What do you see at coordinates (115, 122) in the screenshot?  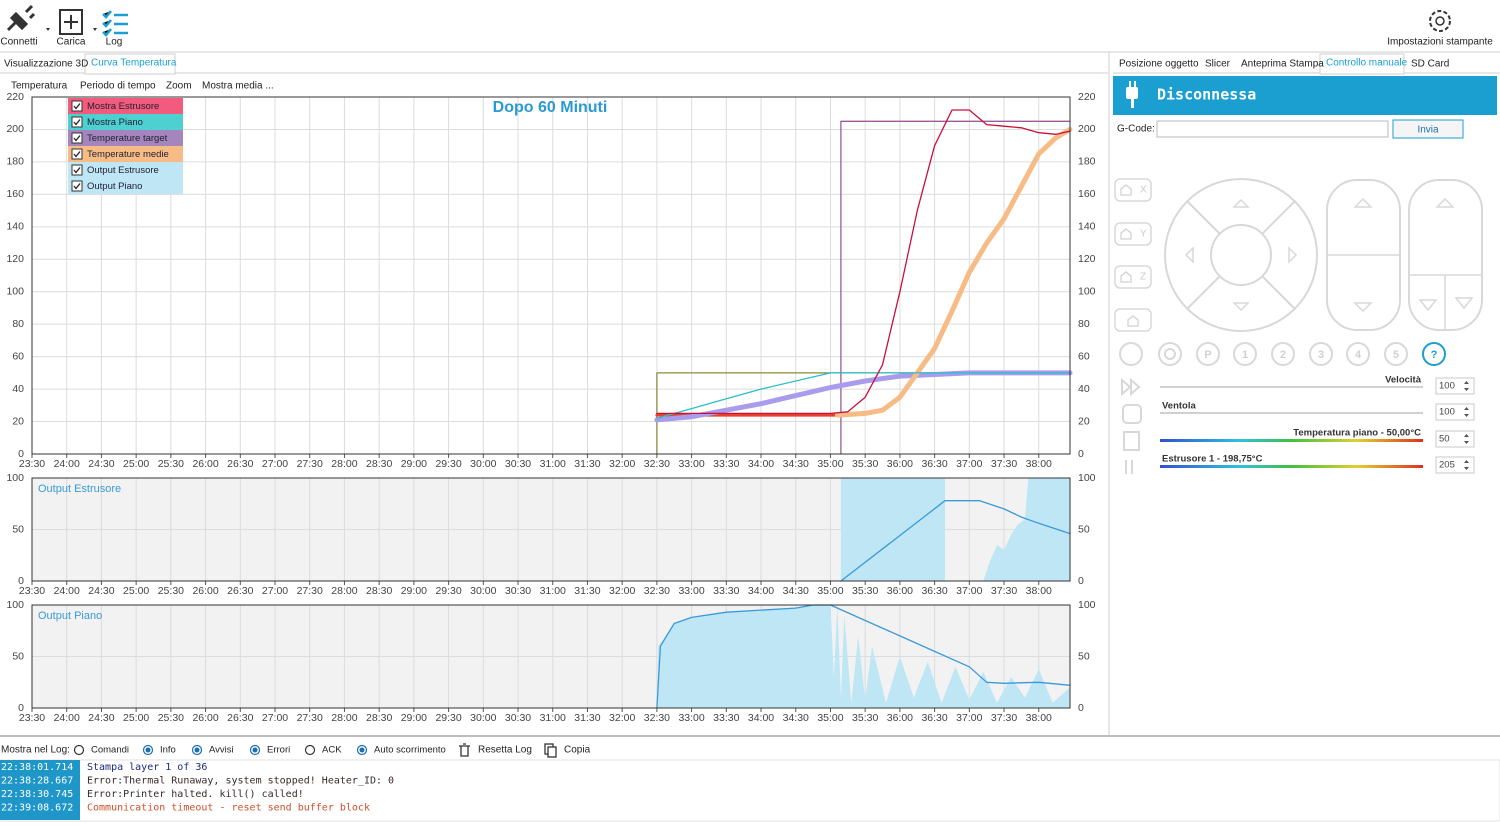 I see `legend-label: Mostra Piano` at bounding box center [115, 122].